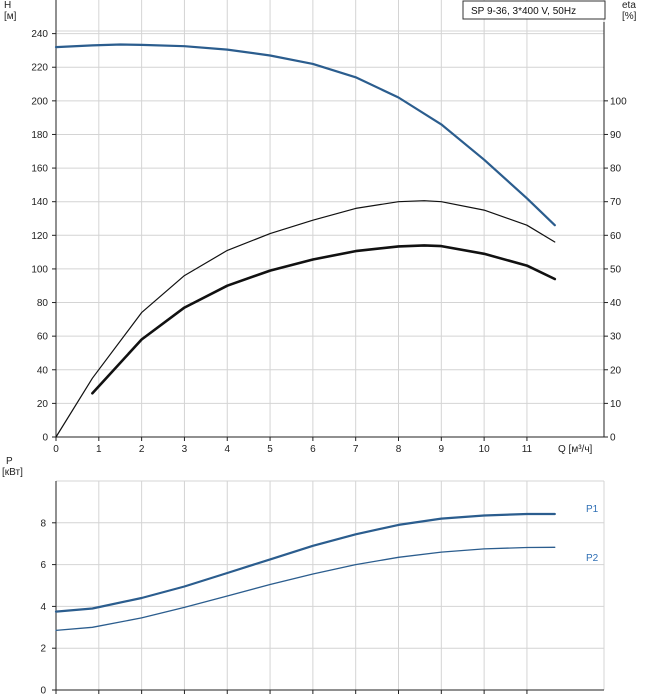 This screenshot has width=658, height=700. I want to click on legend-box, so click(534, 10).